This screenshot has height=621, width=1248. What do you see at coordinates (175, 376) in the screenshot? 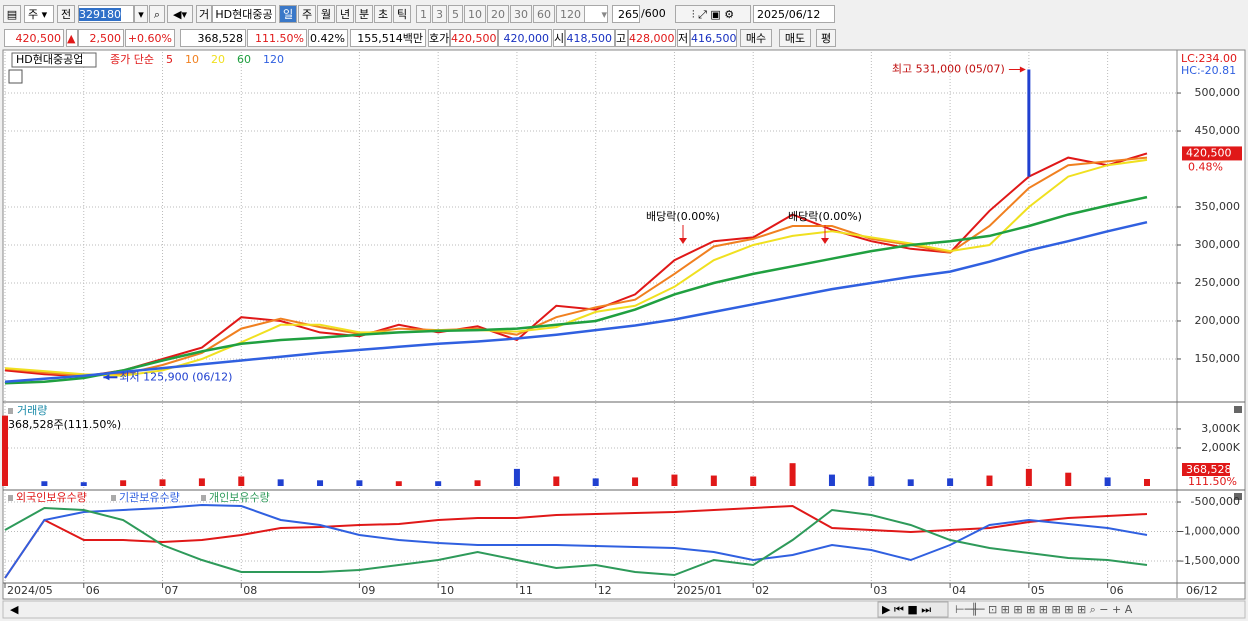
I see `low-label: 최저 125,900 (06/12)` at bounding box center [175, 376].